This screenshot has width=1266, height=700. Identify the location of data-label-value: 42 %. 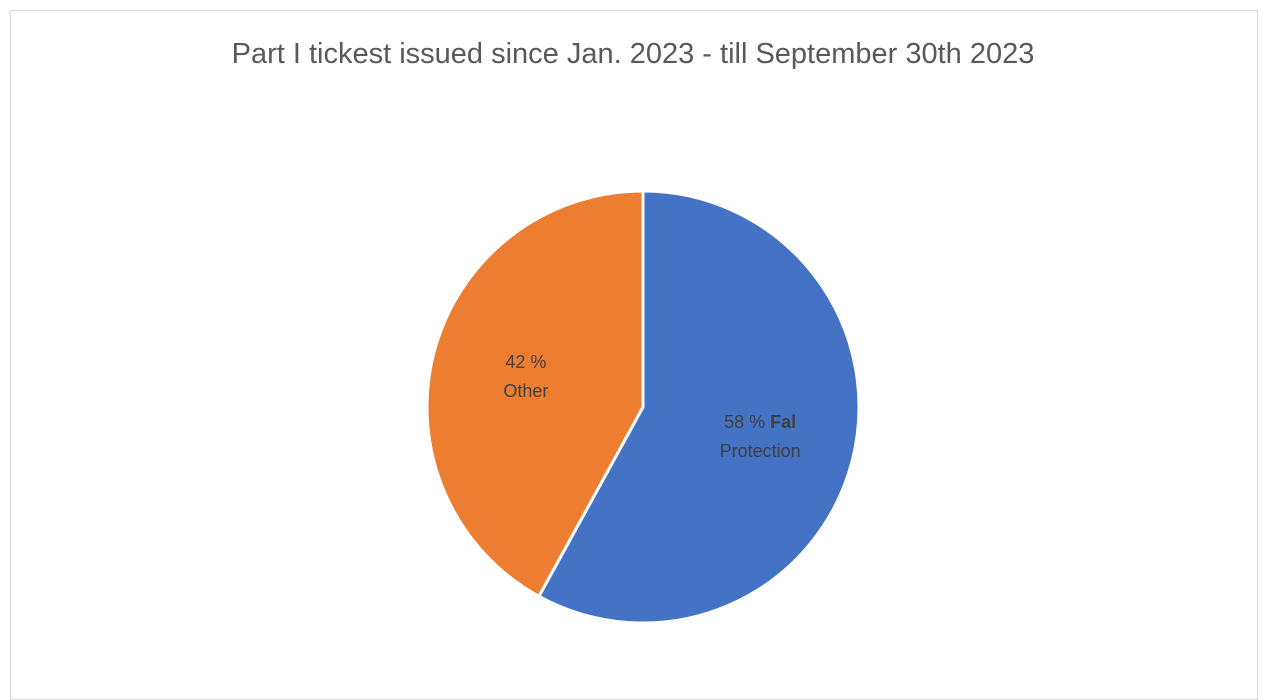
(525, 362).